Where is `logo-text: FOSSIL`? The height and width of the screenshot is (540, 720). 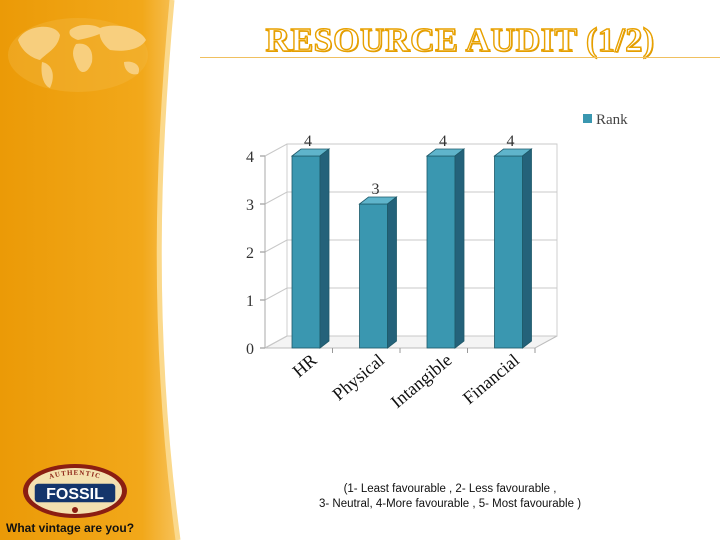
logo-text: FOSSIL is located at coordinates (75, 494).